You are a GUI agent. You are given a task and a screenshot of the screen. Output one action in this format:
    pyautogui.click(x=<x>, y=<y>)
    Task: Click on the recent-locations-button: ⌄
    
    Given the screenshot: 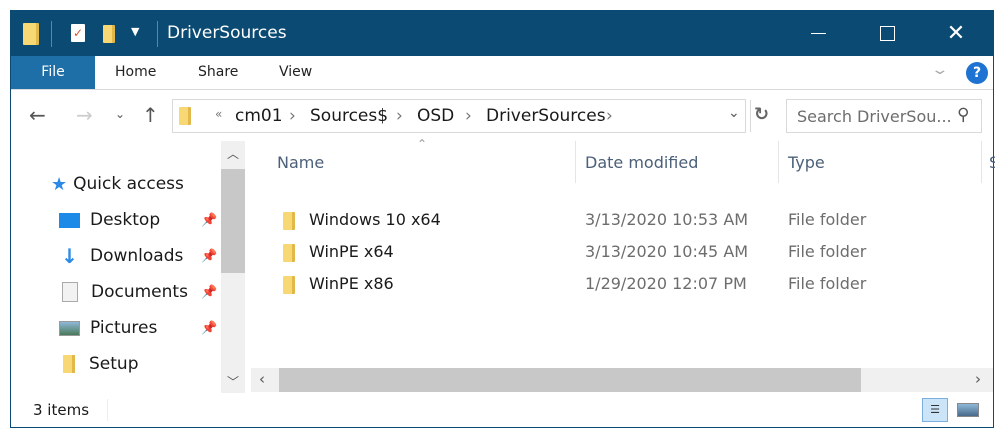 What is the action you would take?
    pyautogui.click(x=120, y=114)
    